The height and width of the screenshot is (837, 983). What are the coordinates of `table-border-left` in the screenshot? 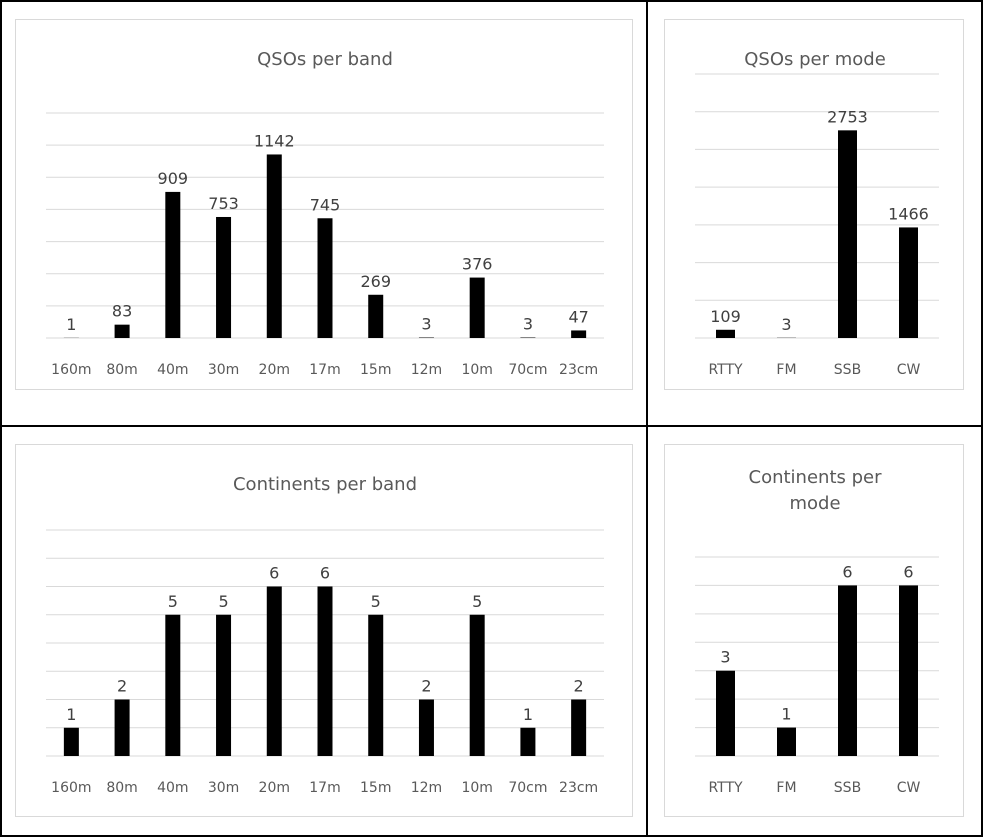 It's located at (1, 418).